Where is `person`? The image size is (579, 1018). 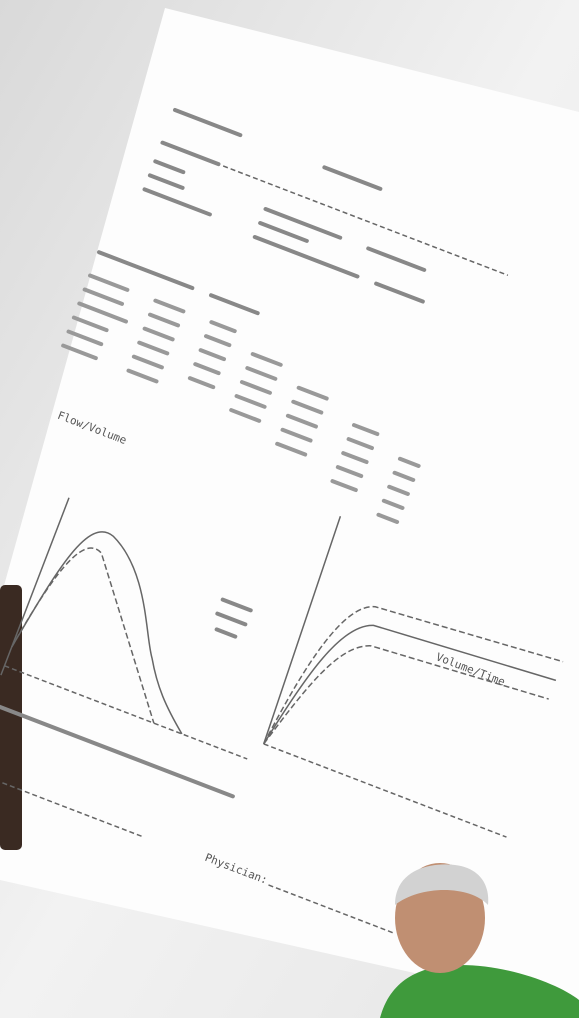 person is located at coordinates (479, 940).